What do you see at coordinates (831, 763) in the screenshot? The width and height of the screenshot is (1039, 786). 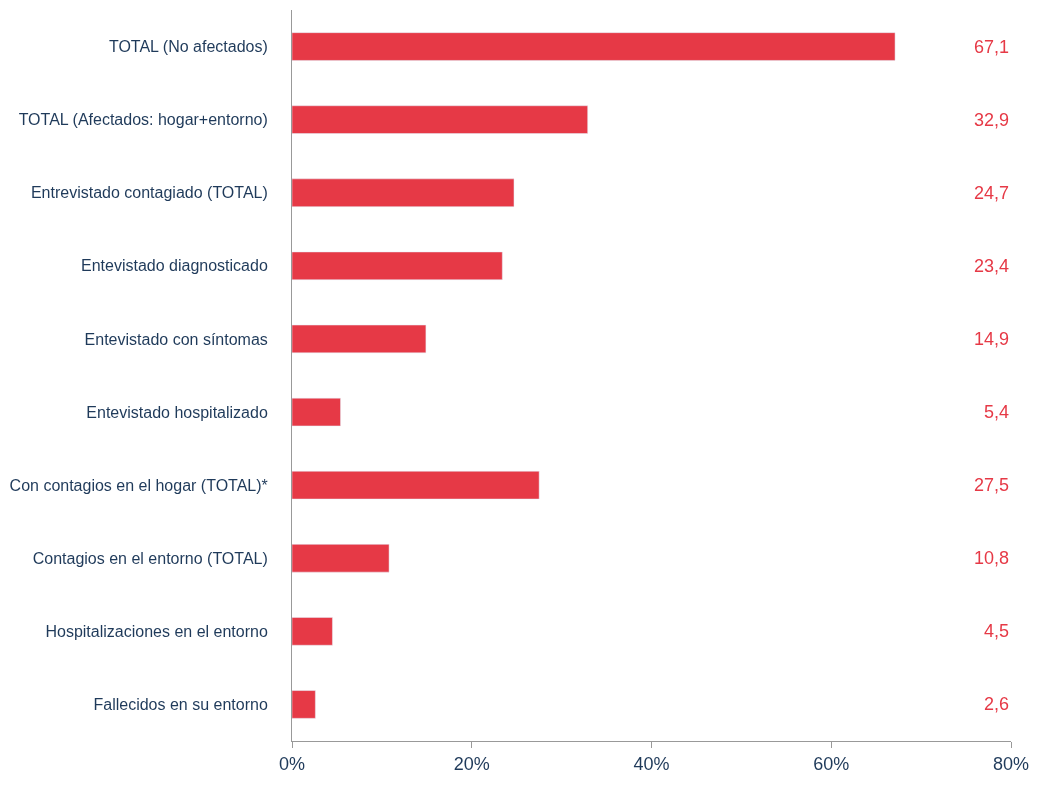 I see `x-tick-label: 60%` at bounding box center [831, 763].